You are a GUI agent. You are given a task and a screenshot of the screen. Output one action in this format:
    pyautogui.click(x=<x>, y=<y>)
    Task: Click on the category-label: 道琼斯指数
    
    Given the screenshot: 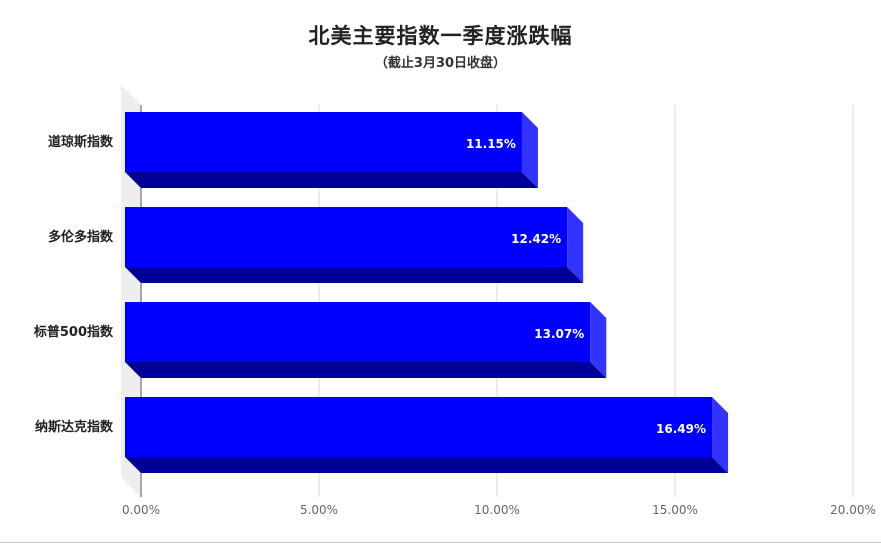 What is the action you would take?
    pyautogui.click(x=81, y=142)
    